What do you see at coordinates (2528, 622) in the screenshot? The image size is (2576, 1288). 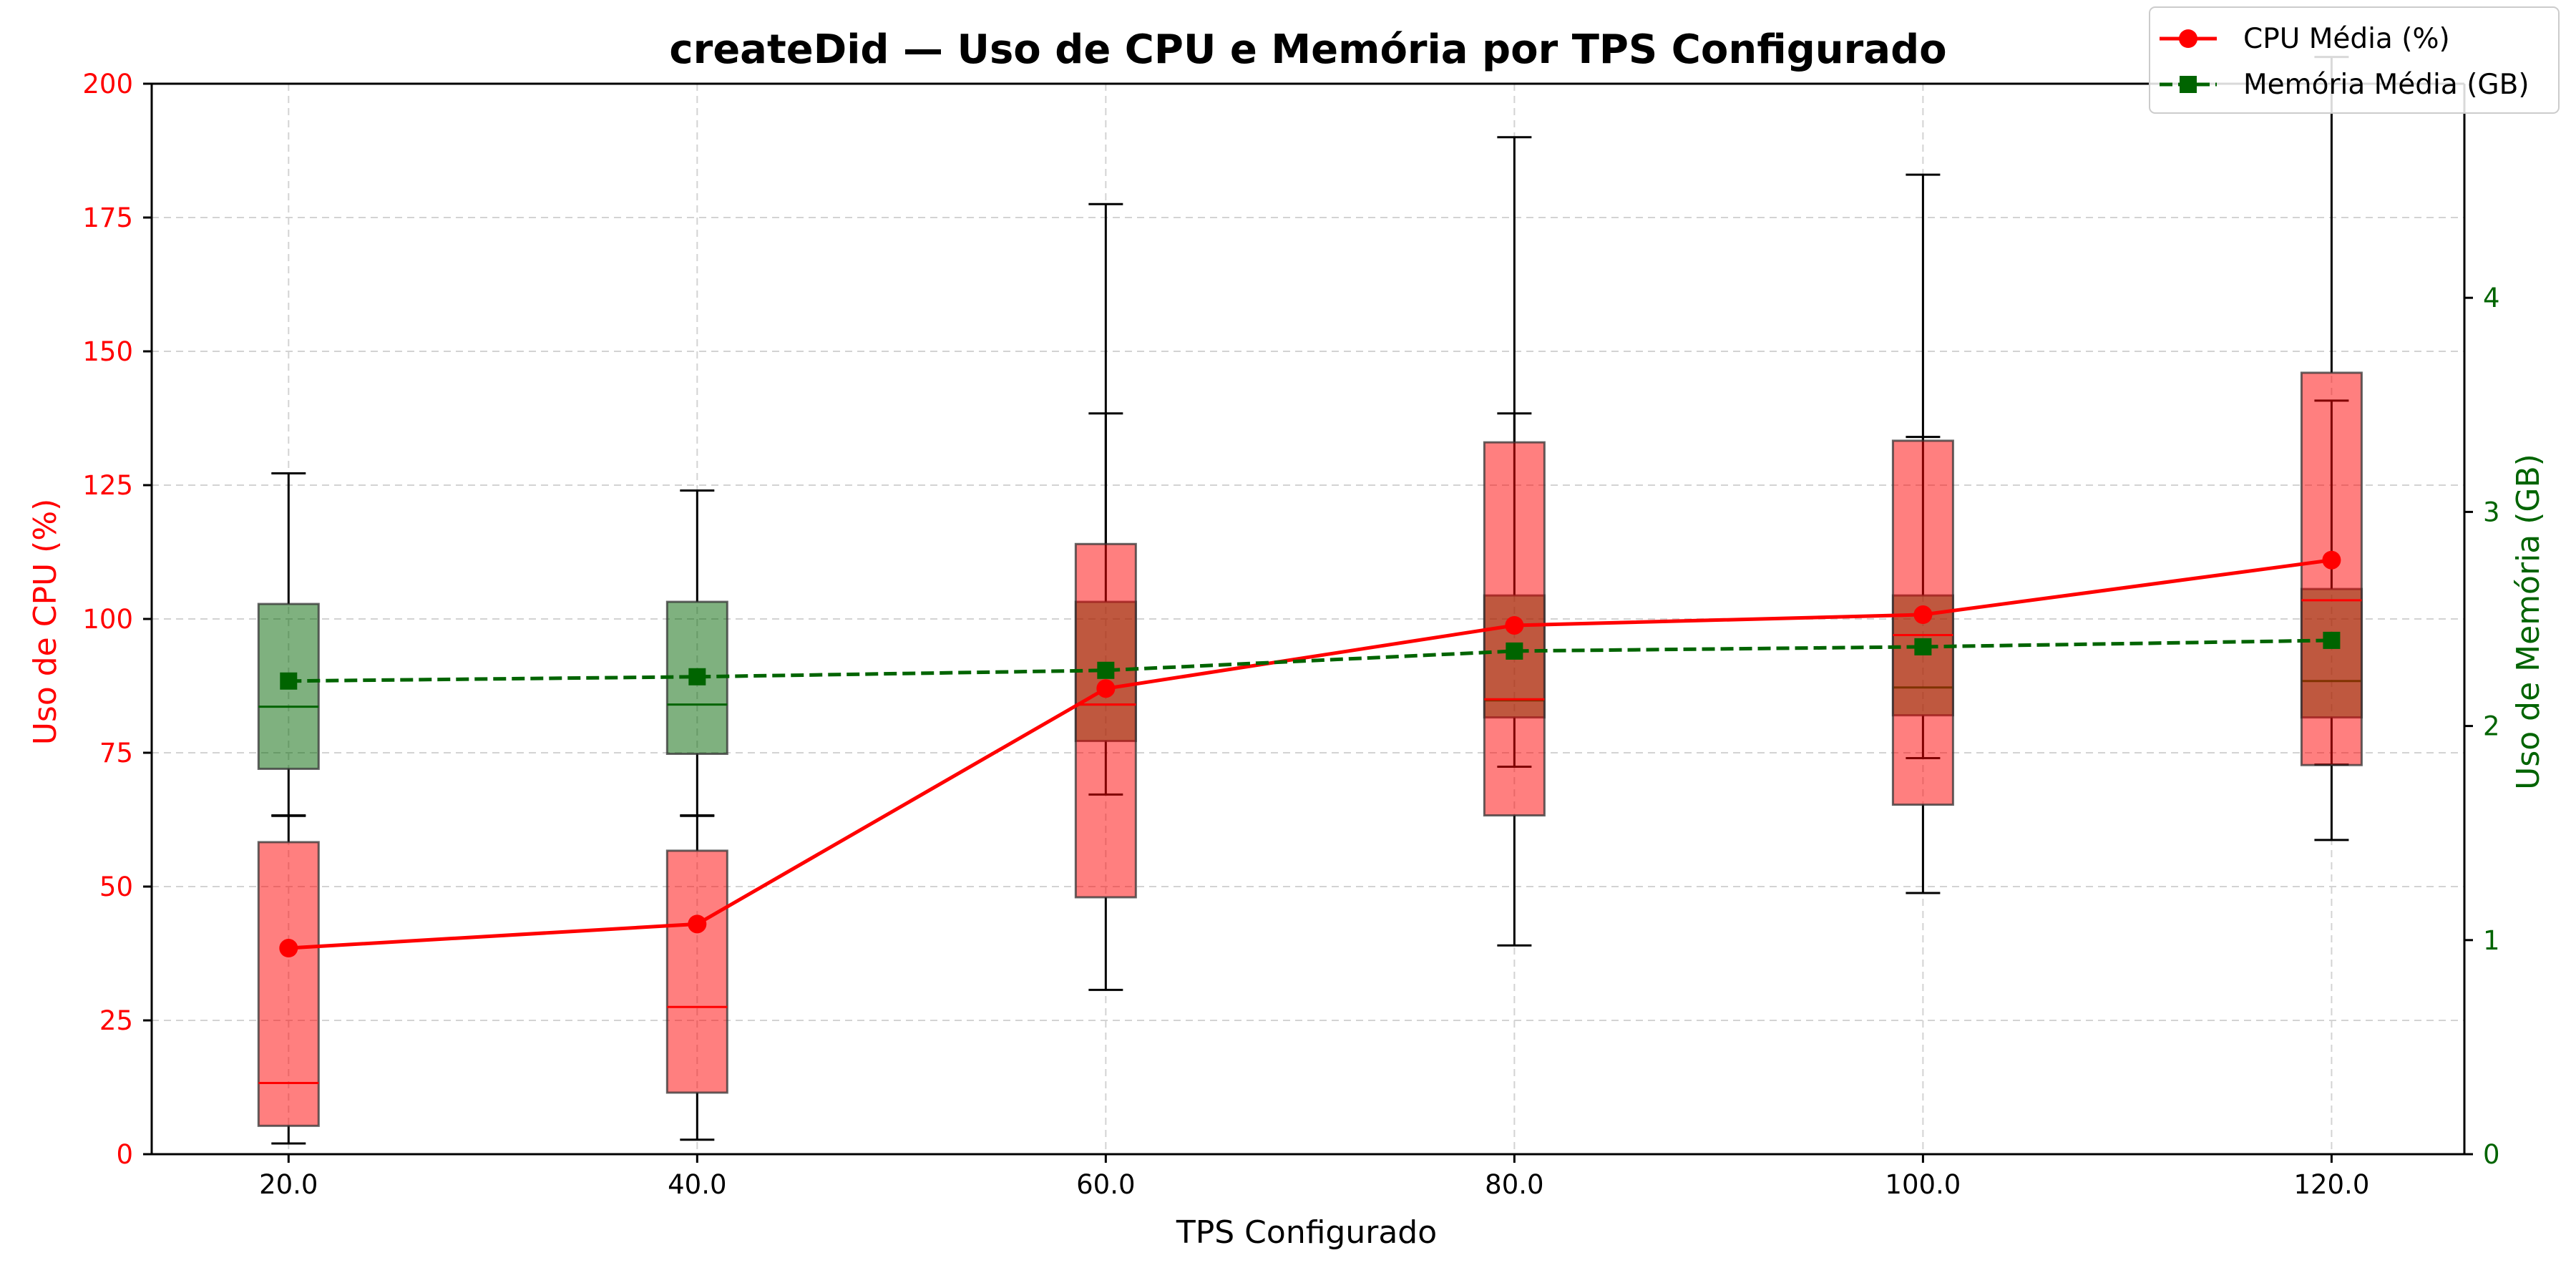 I see `y-axis-title-right: Uso de Memória (GB)` at bounding box center [2528, 622].